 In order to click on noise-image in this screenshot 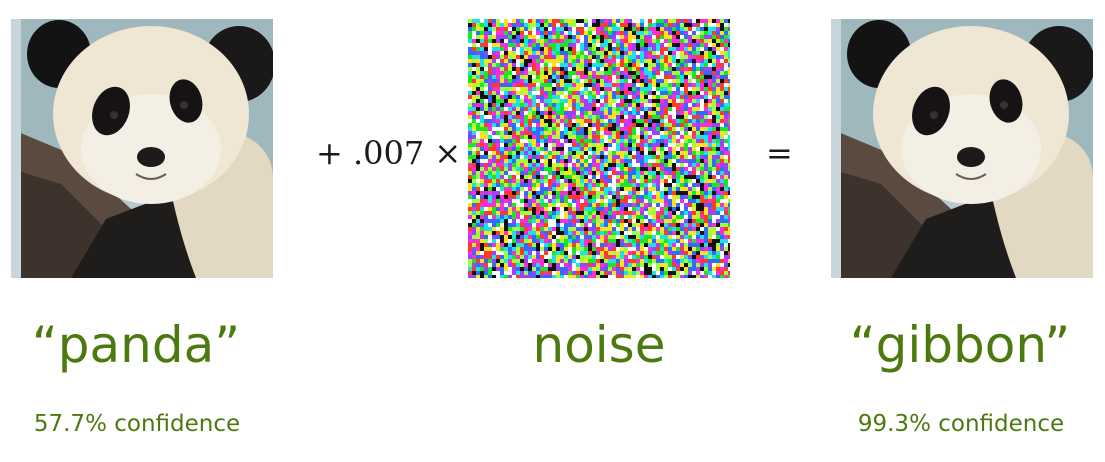, I will do `click(599, 148)`.